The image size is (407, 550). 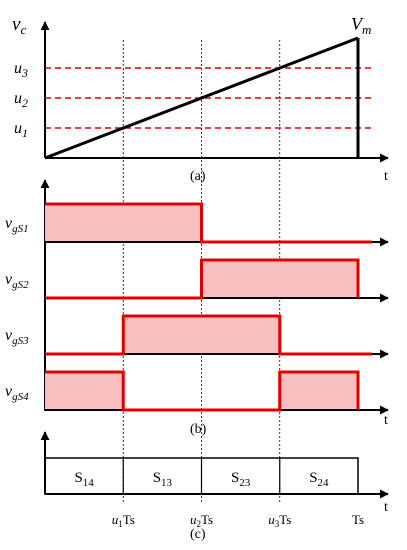 What do you see at coordinates (198, 176) in the screenshot?
I see `panel-a-caption: (a)` at bounding box center [198, 176].